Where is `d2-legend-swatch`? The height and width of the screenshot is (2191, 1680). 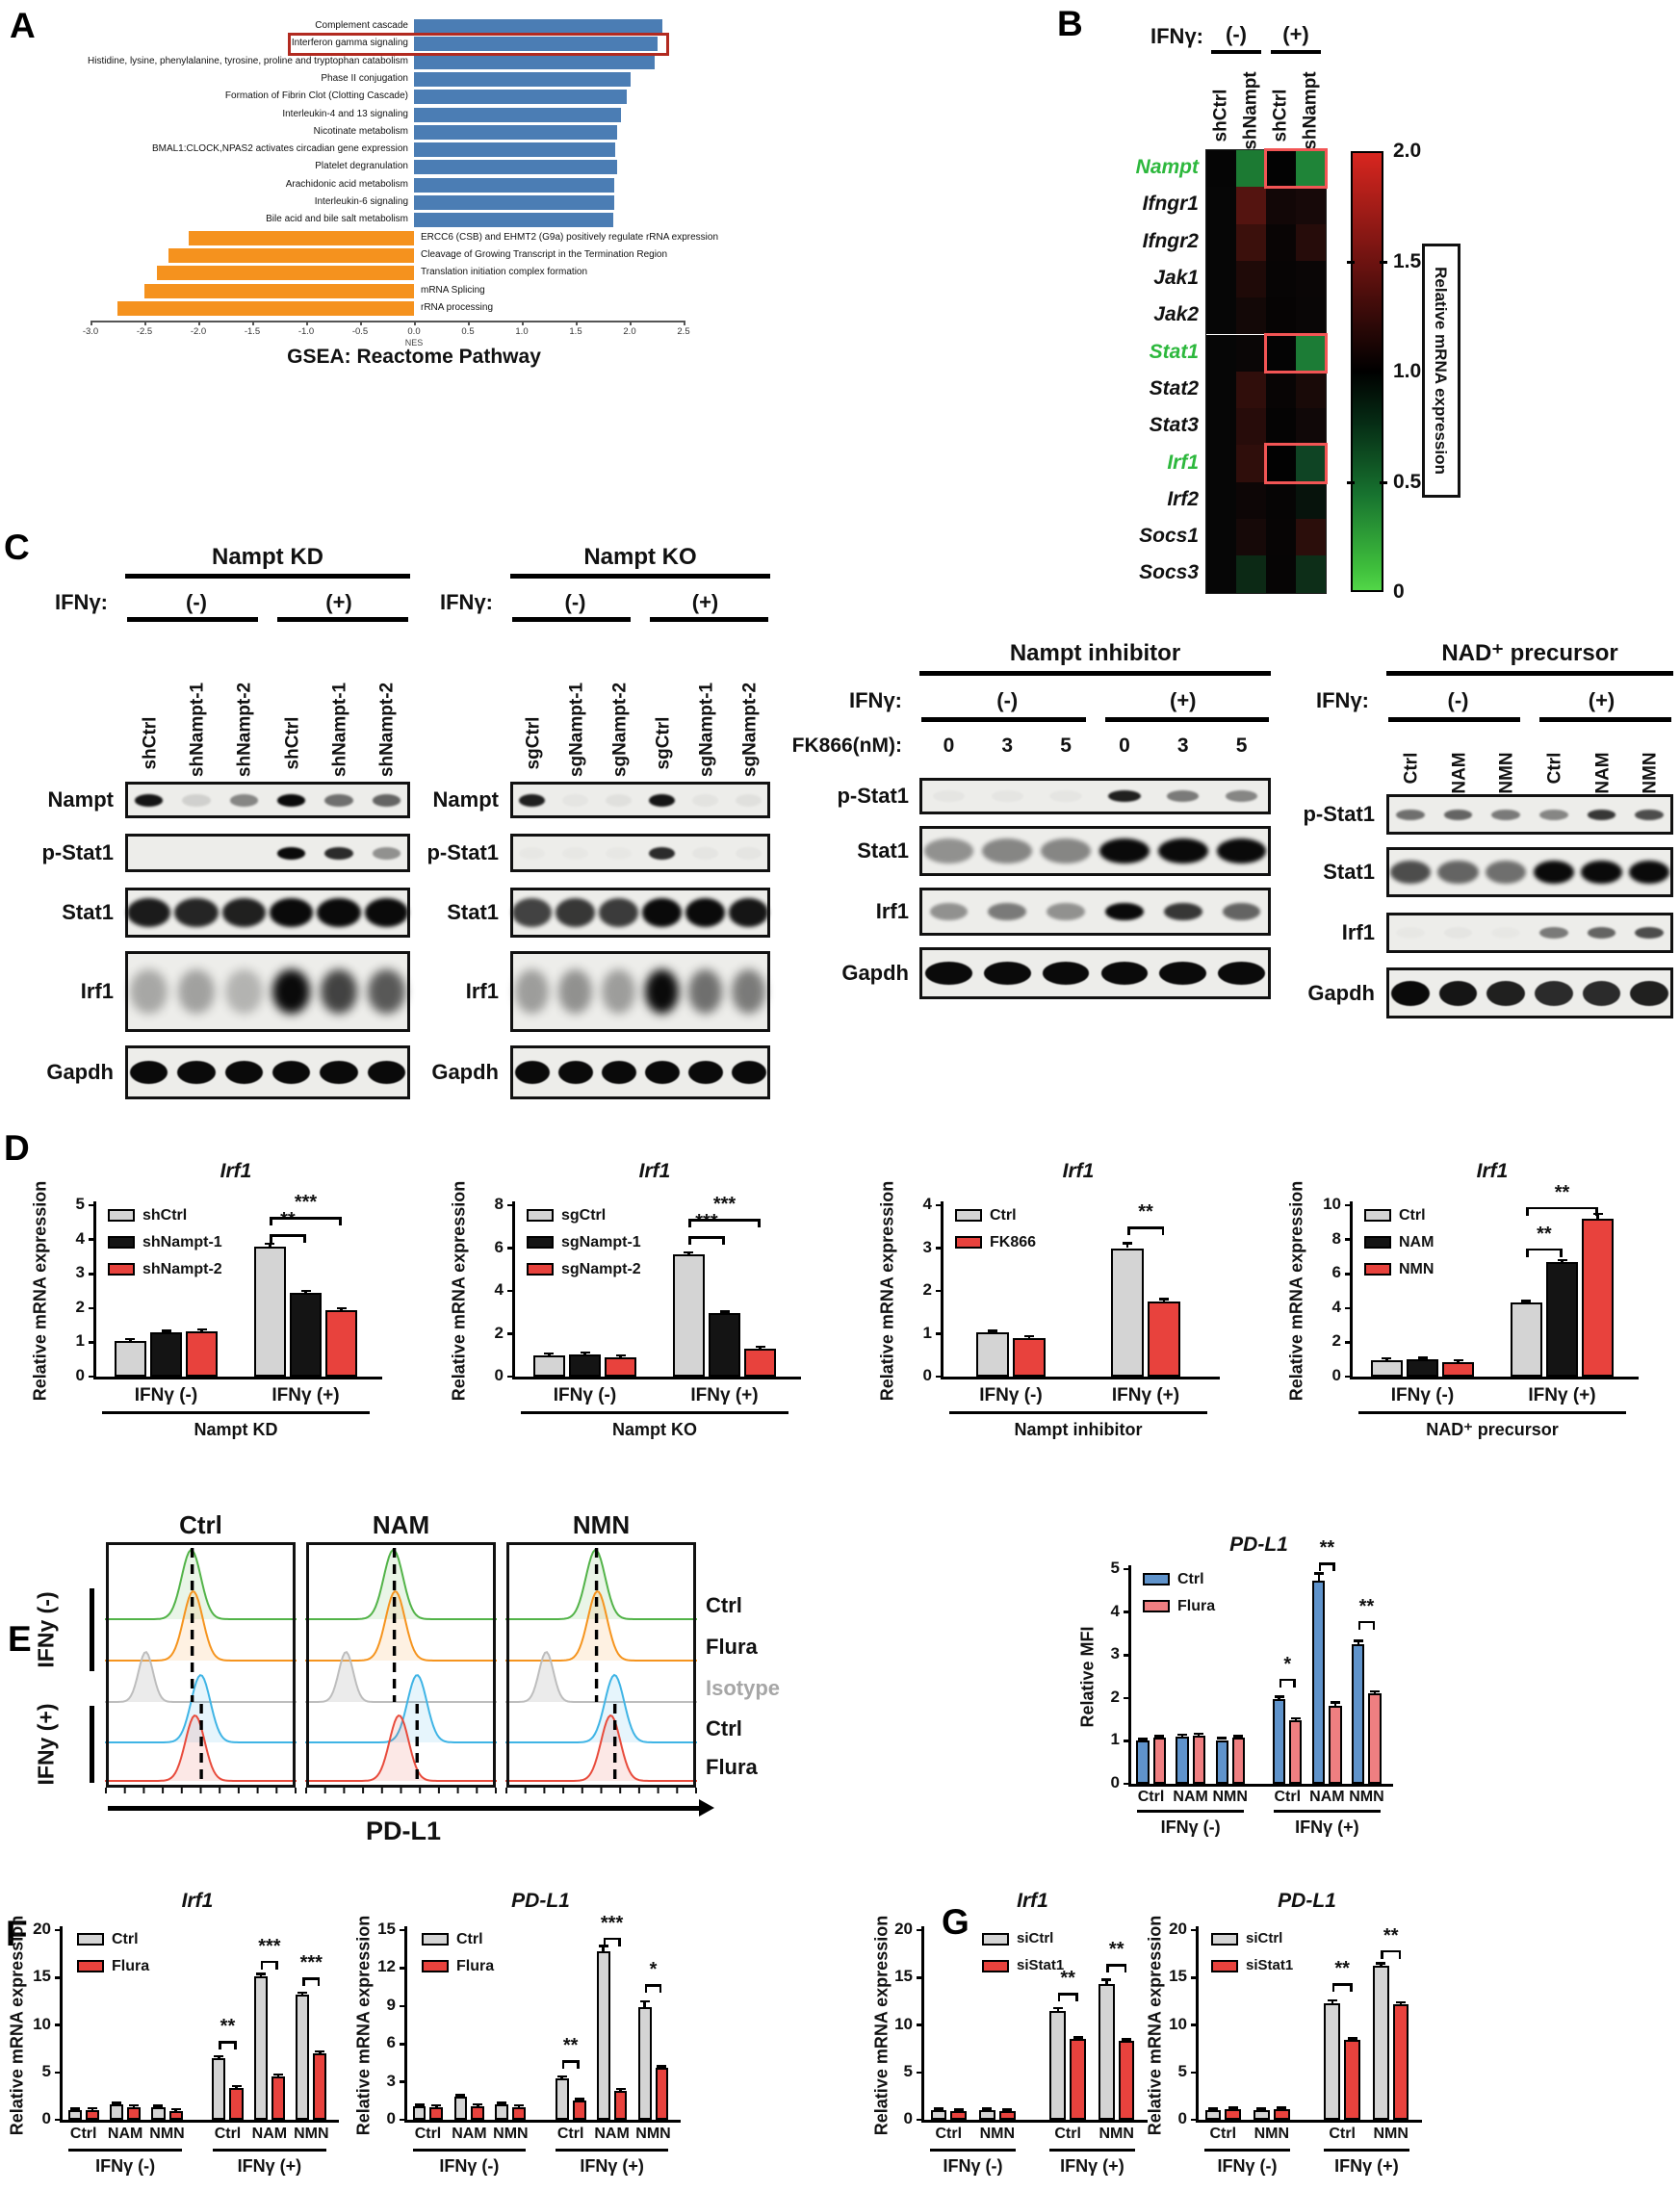
d2-legend-swatch is located at coordinates (540, 1215).